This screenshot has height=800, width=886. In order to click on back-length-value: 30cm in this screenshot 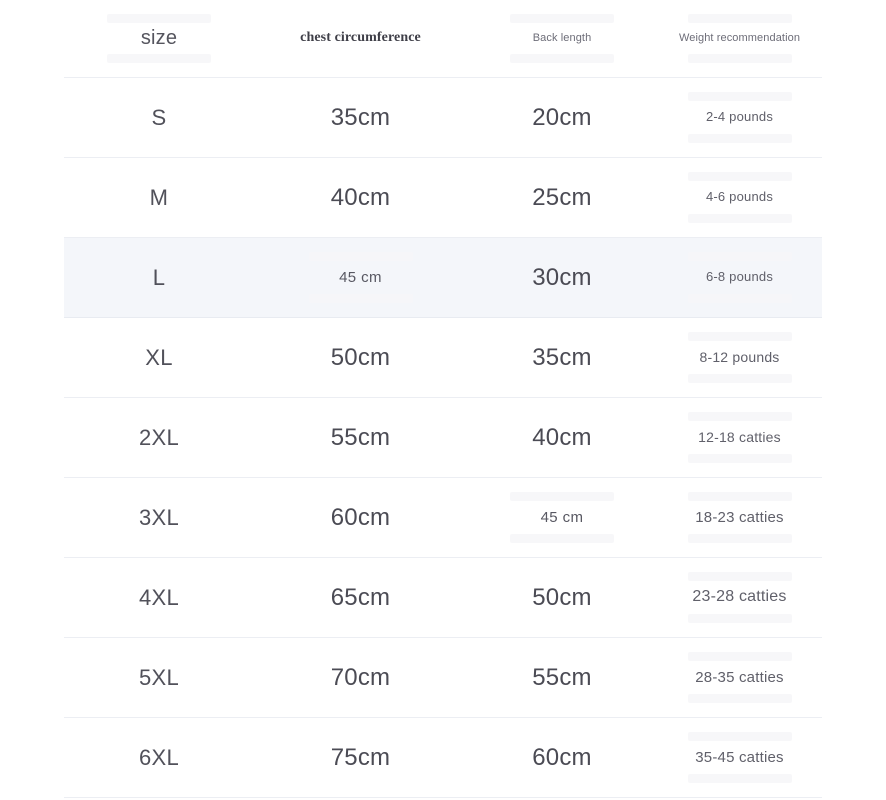, I will do `click(562, 277)`.